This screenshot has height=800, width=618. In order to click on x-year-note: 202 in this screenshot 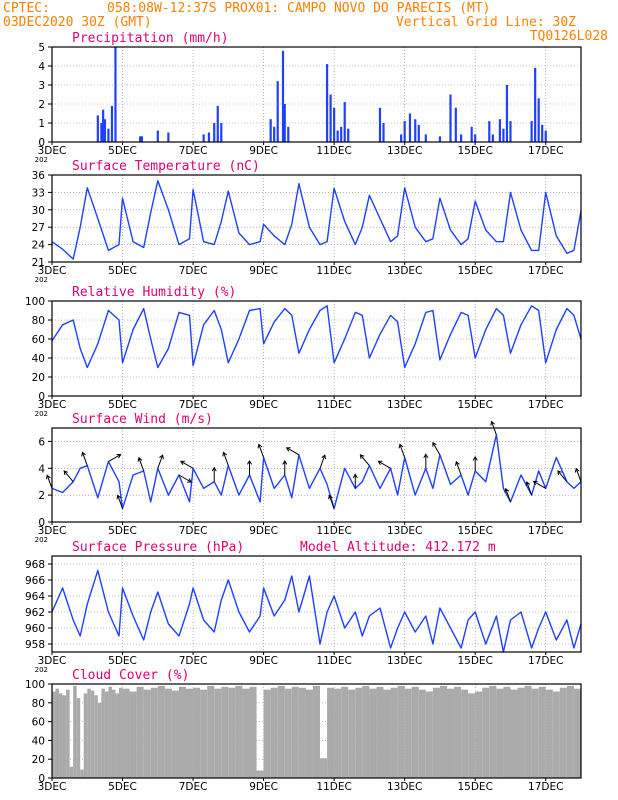, I will do `click(41, 540)`.